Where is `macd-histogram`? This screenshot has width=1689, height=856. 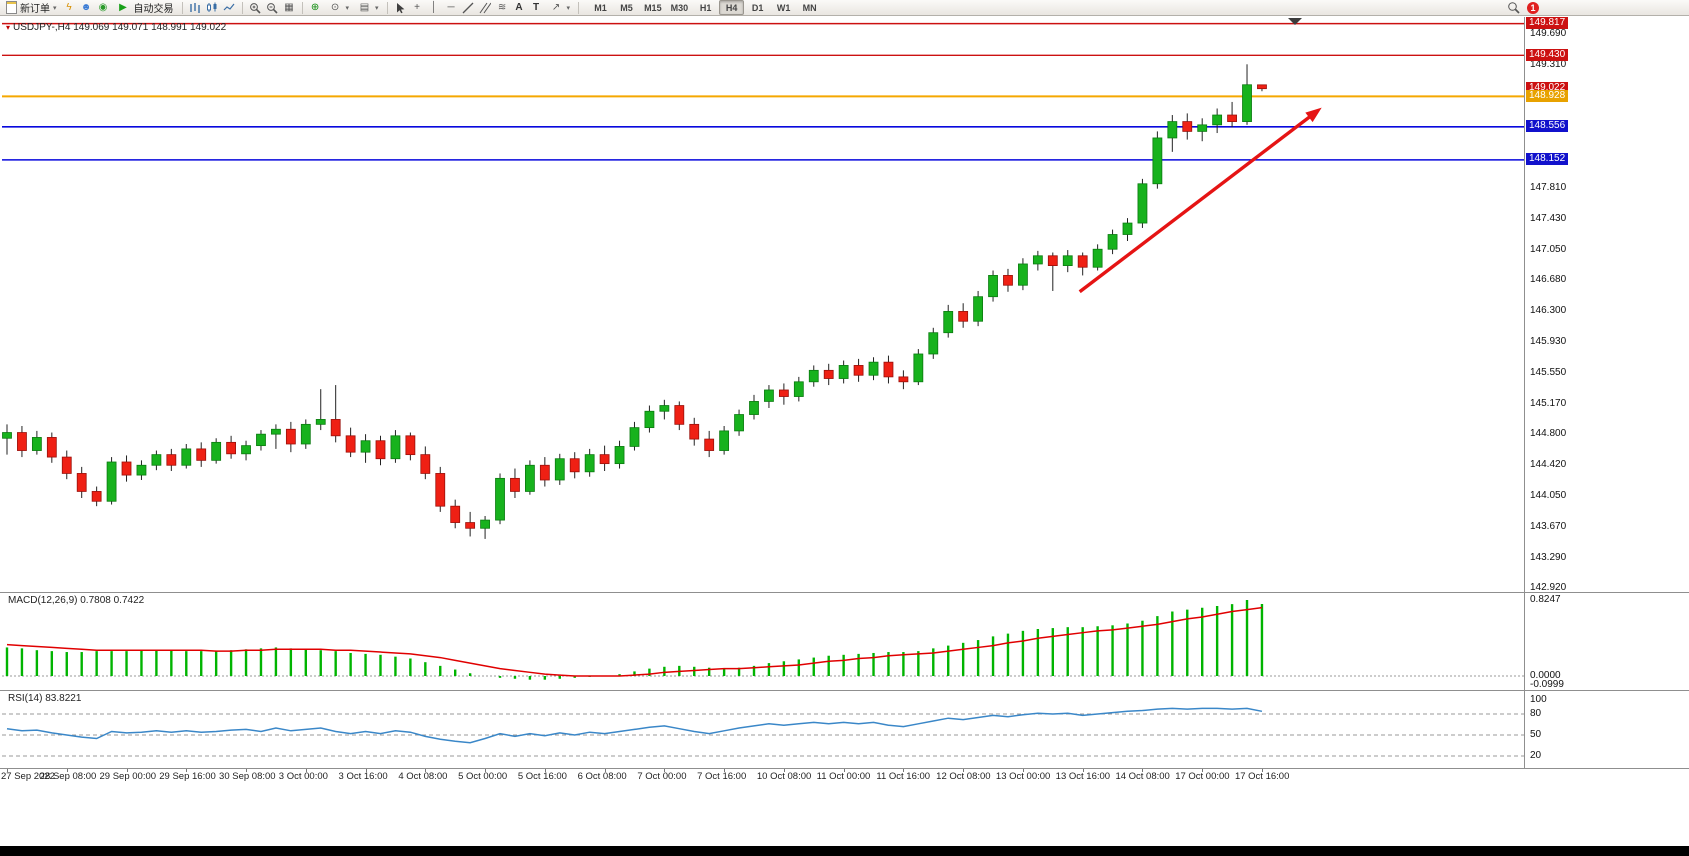 macd-histogram is located at coordinates (634, 640).